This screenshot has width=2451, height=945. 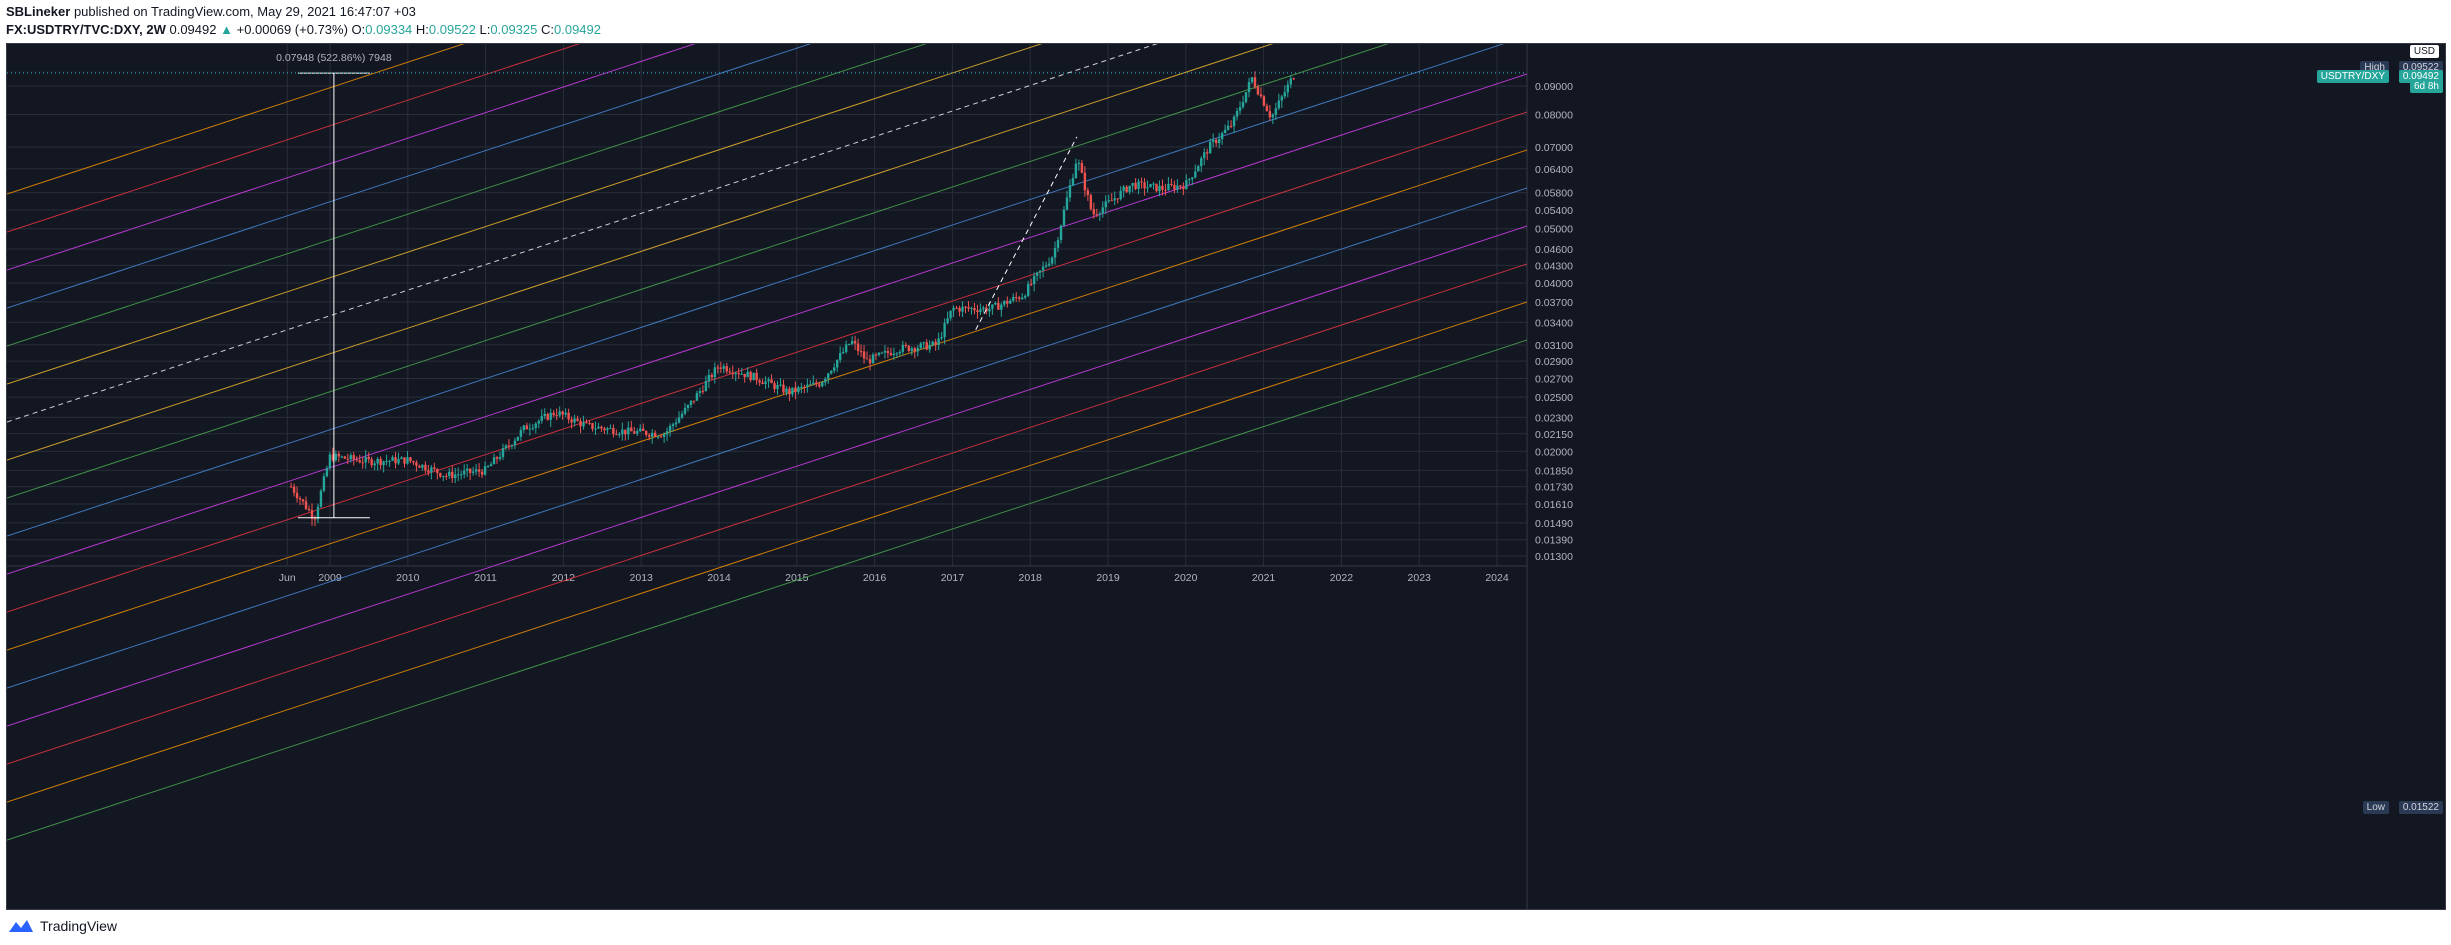 What do you see at coordinates (79, 926) in the screenshot?
I see `footer-brand: TradingView` at bounding box center [79, 926].